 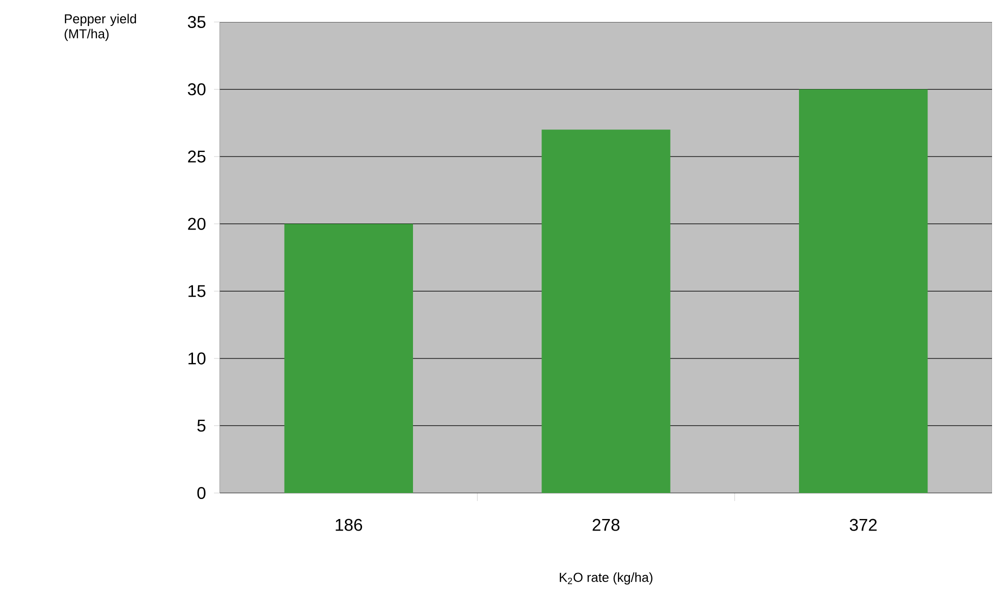 What do you see at coordinates (201, 426) in the screenshot?
I see `y-tick-label: 5` at bounding box center [201, 426].